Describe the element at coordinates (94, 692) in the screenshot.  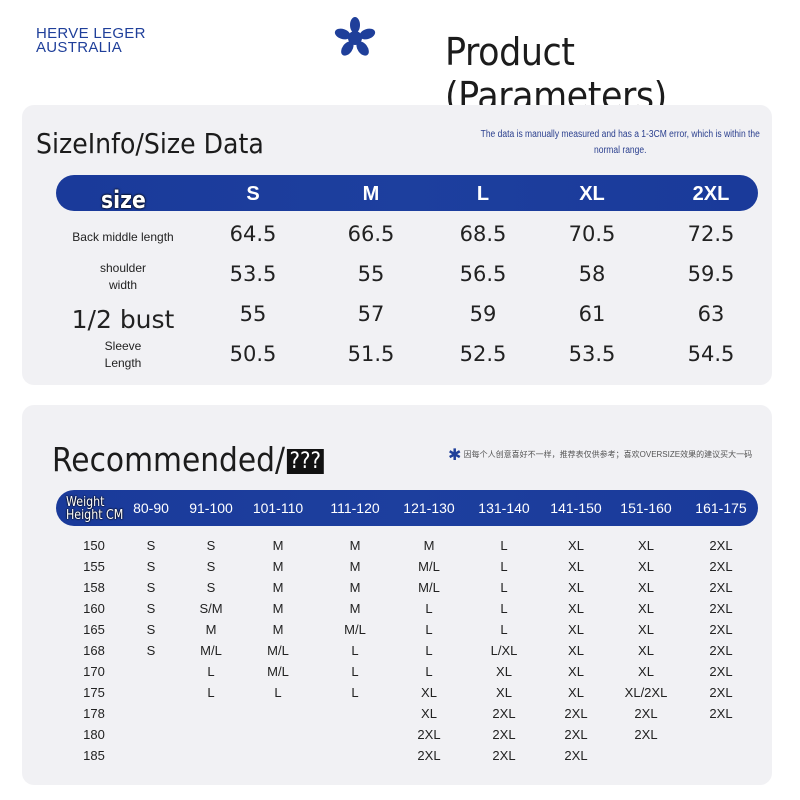
I see `height-row-label: 175` at that location.